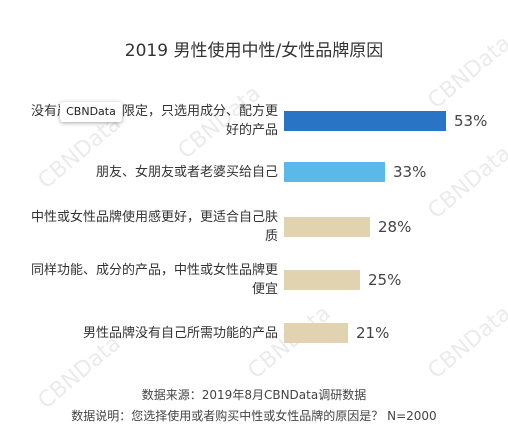  What do you see at coordinates (154, 227) in the screenshot?
I see `category-label: 中性或女性品牌使用感更好，更适合自己肤质` at bounding box center [154, 227].